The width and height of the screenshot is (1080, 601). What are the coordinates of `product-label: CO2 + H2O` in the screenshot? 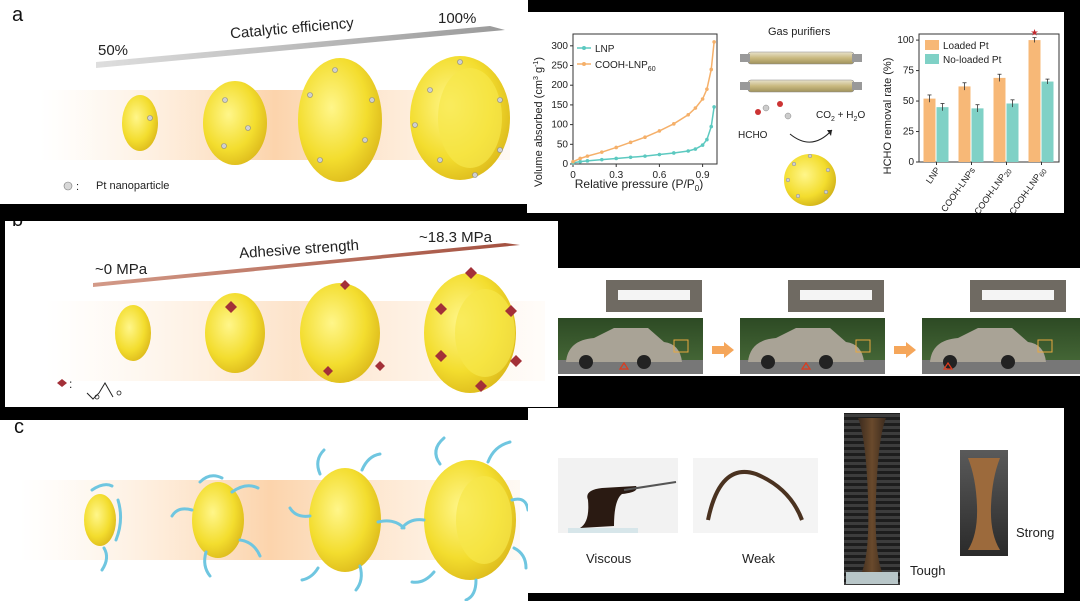 It's located at (841, 116).